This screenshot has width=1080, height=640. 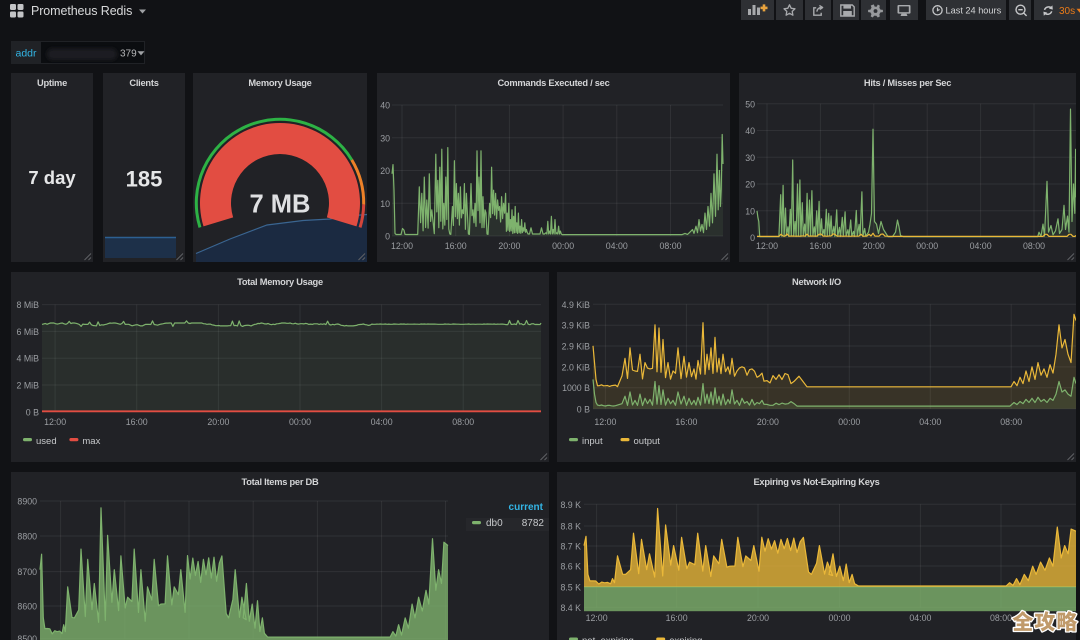 I want to click on svg-text: 6 MiB, so click(x=28, y=332).